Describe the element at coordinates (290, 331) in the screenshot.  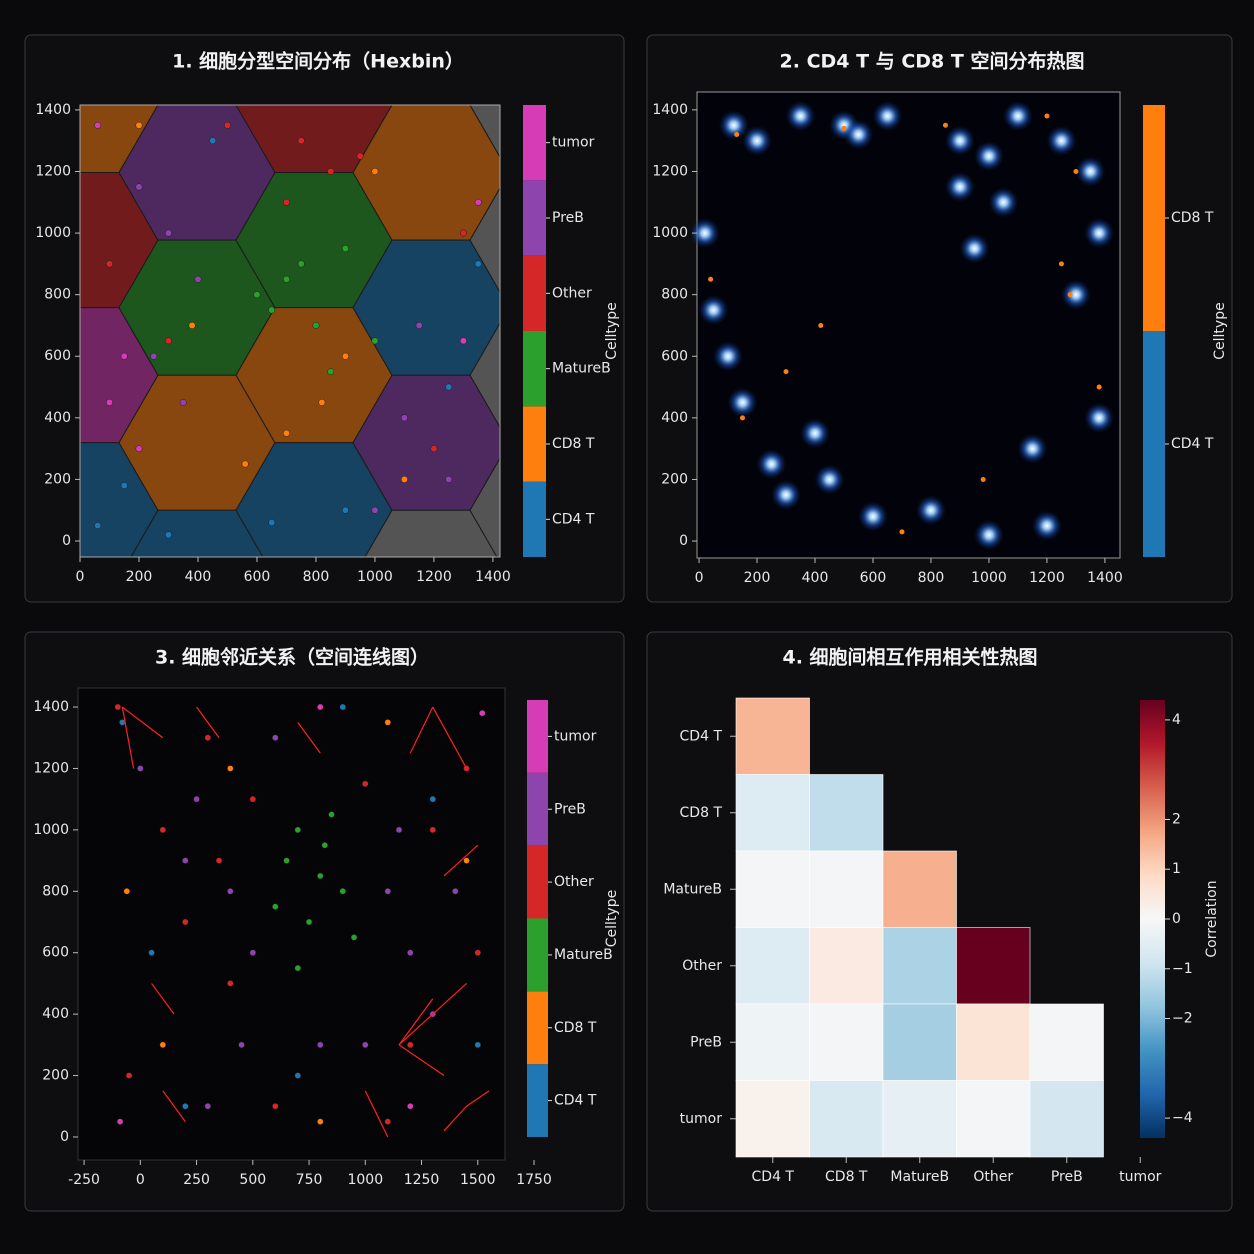
I see `plot-frame` at that location.